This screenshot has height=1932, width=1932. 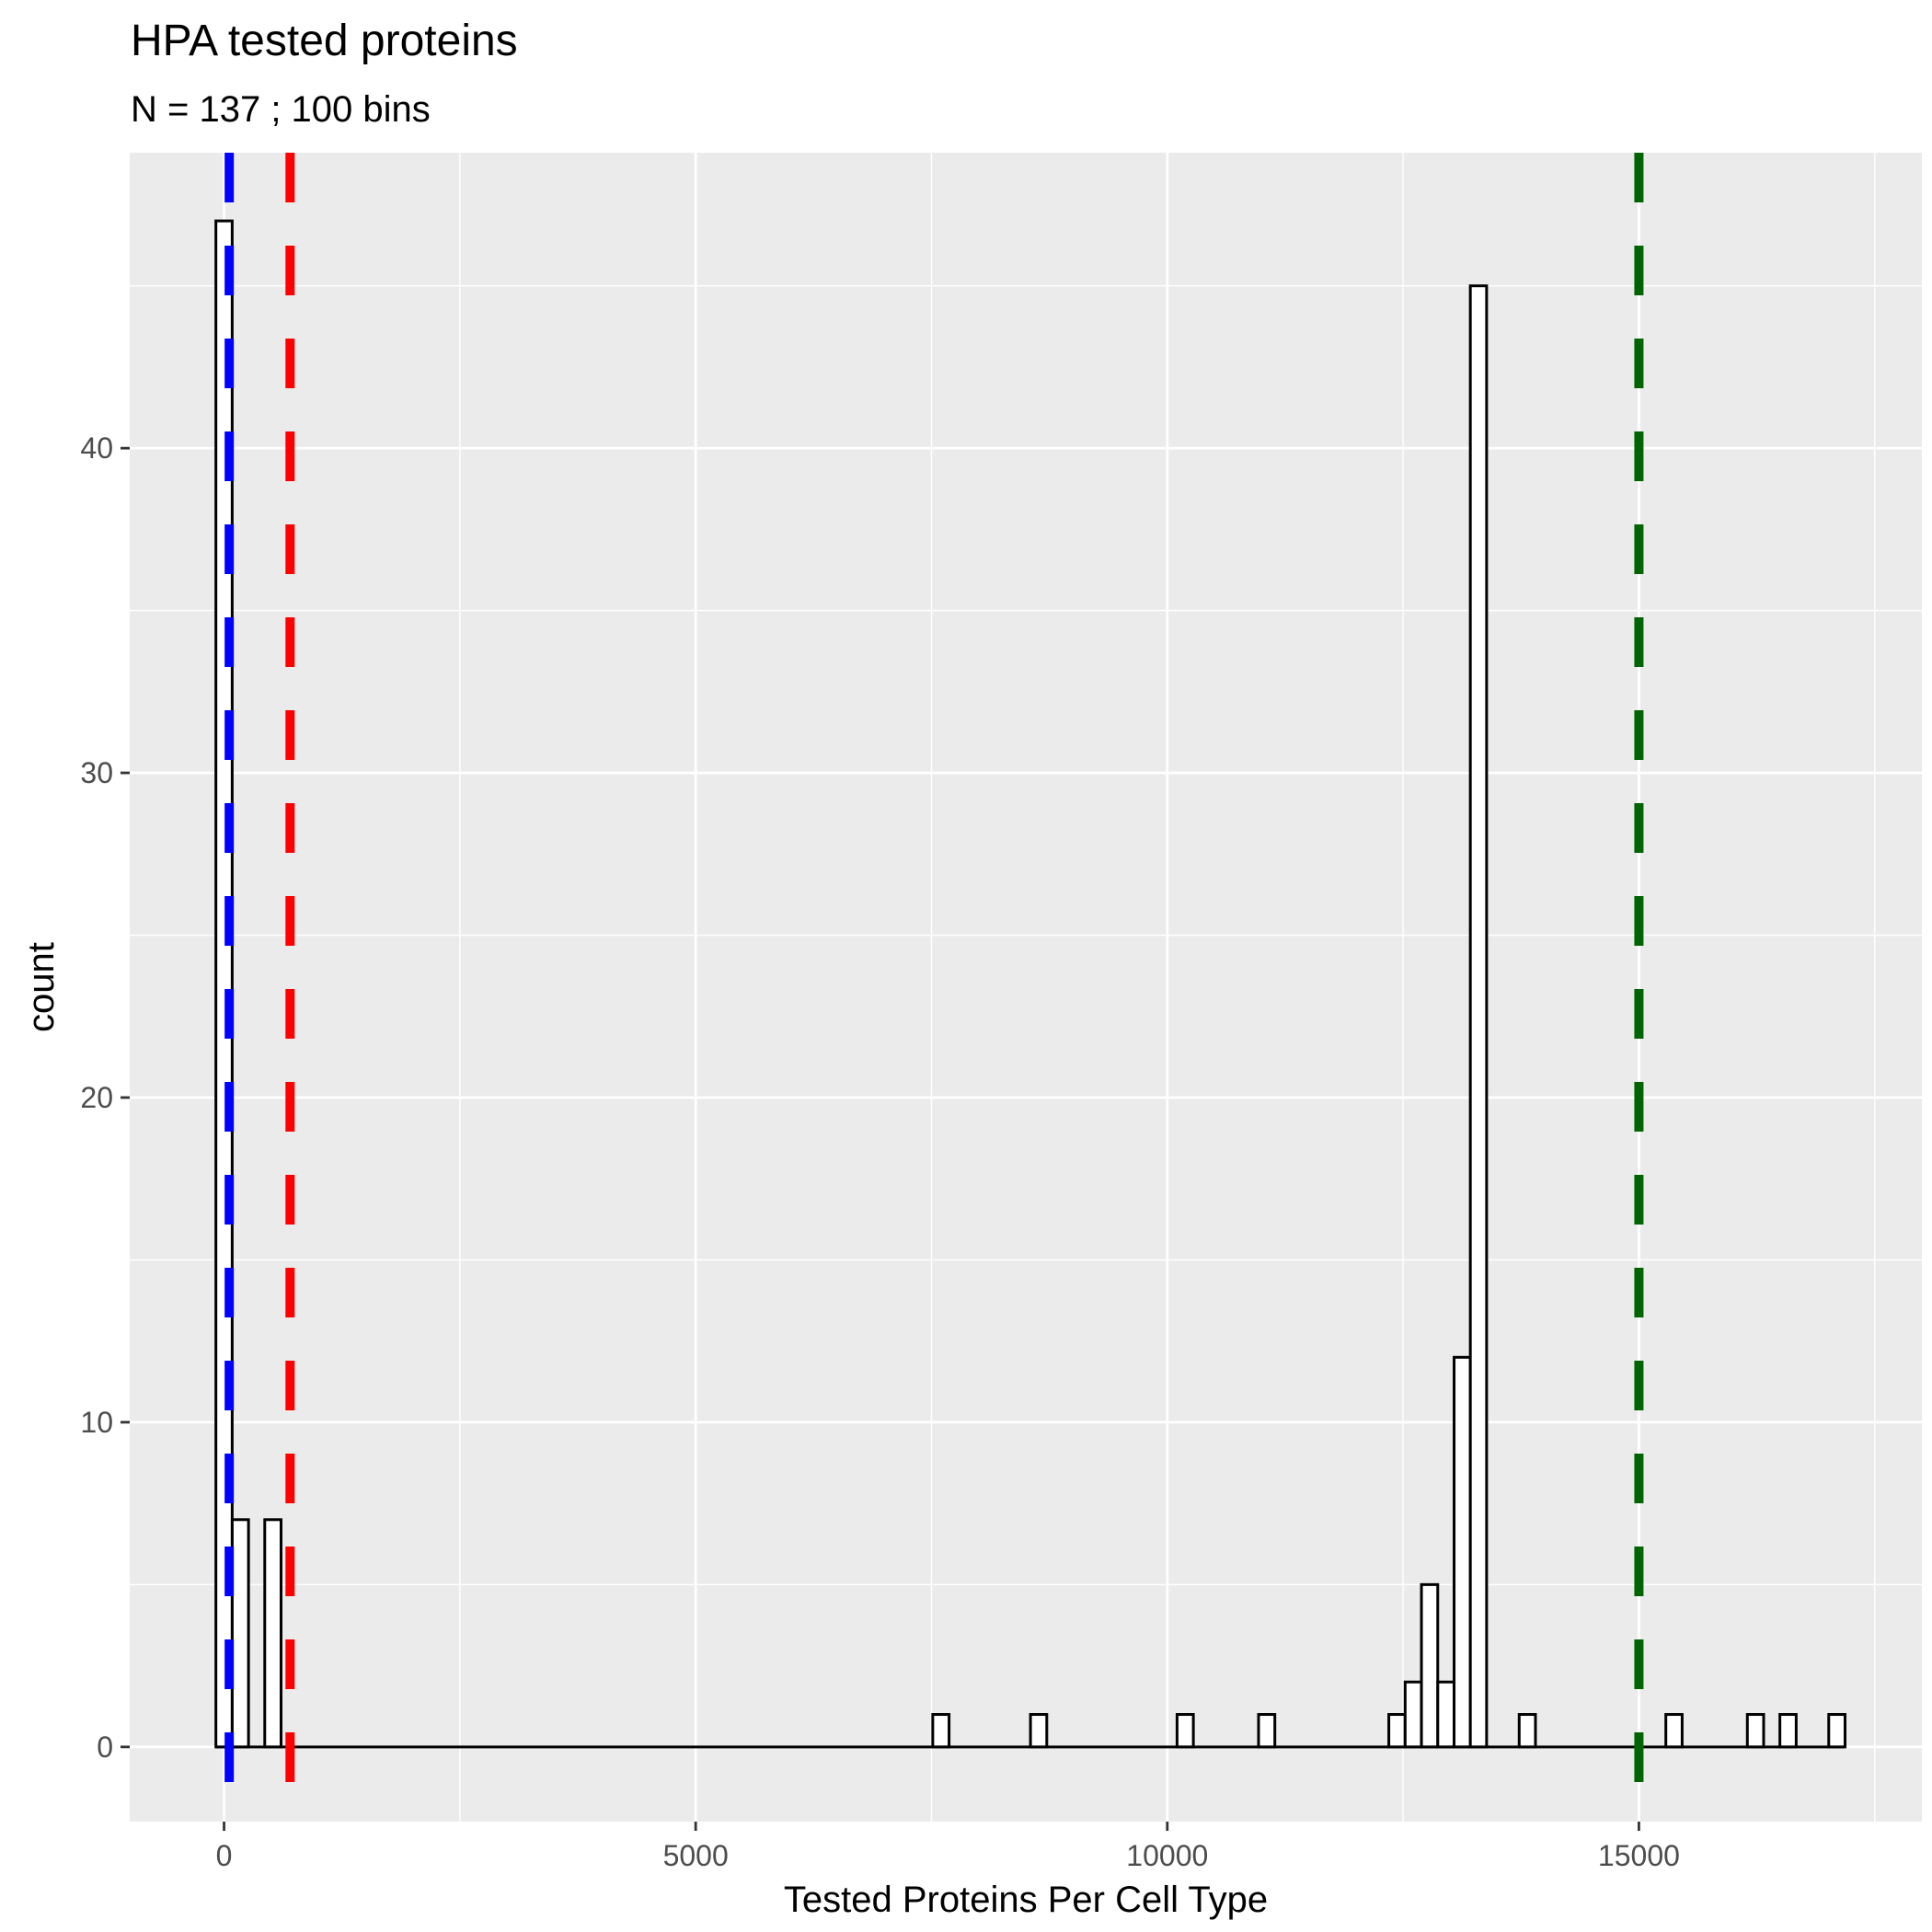 What do you see at coordinates (696, 1855) in the screenshot?
I see `x-tick-label: 5000` at bounding box center [696, 1855].